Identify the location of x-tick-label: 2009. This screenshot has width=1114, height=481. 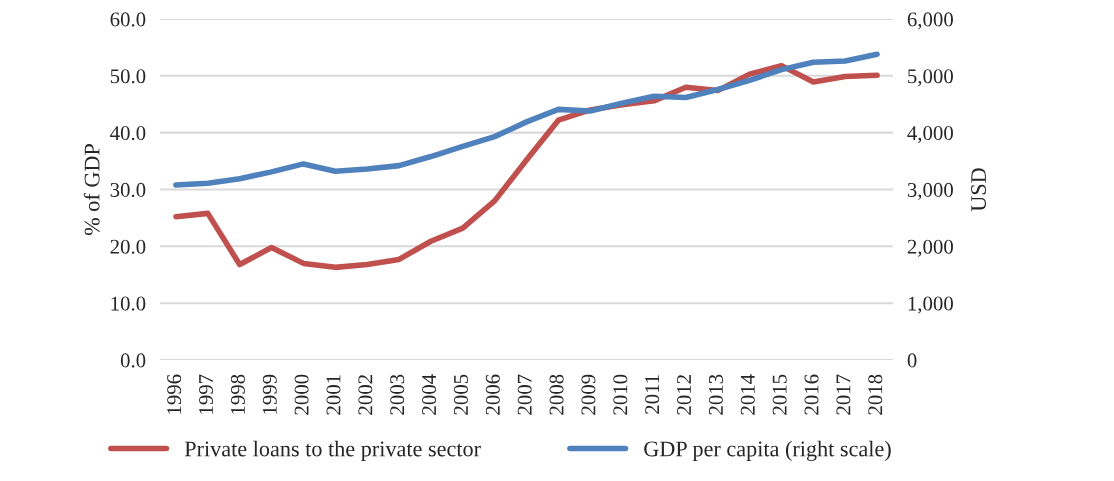
(588, 394).